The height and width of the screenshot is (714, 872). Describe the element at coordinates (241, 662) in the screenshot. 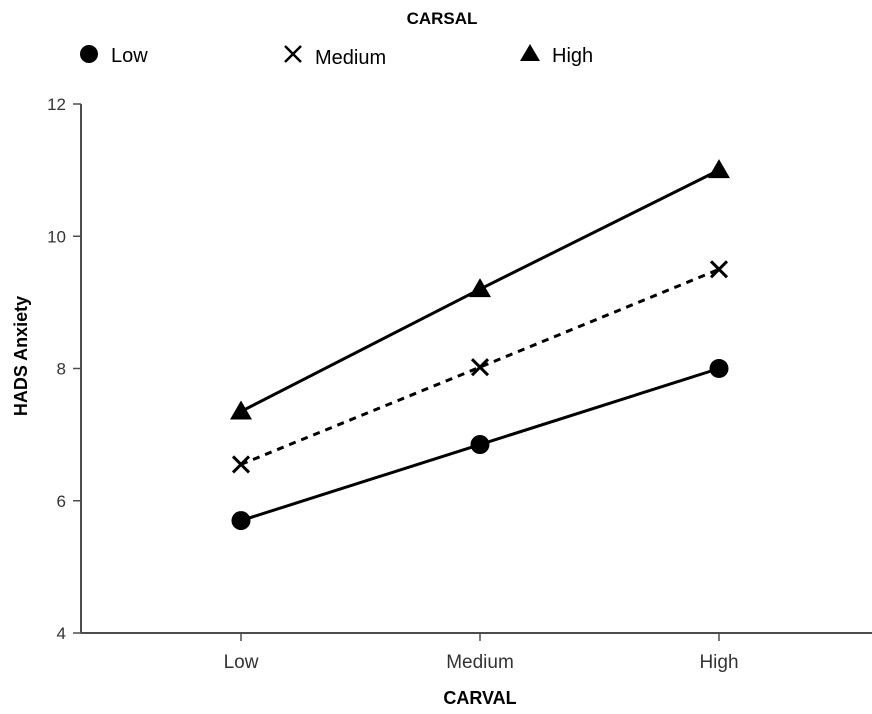

I see `x-tick-label: Low` at that location.